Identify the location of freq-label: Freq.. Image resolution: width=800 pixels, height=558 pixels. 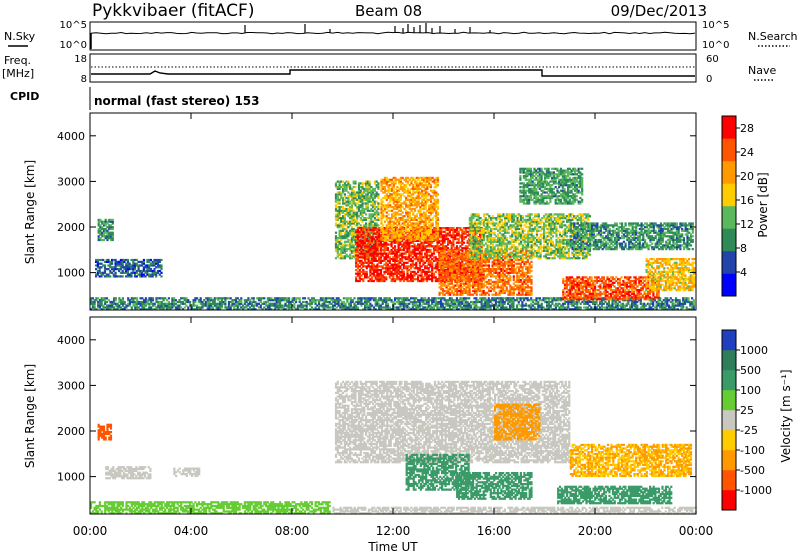
(17, 60).